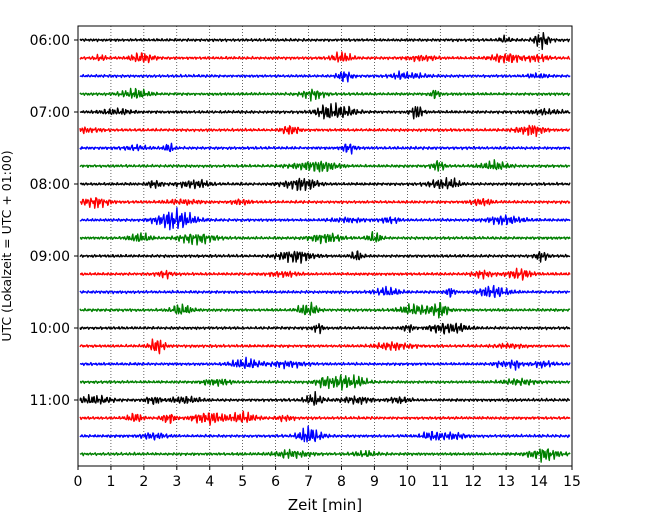 The height and width of the screenshot is (520, 650). Describe the element at coordinates (50, 41) in the screenshot. I see `y-tick-label: 06:00` at that location.